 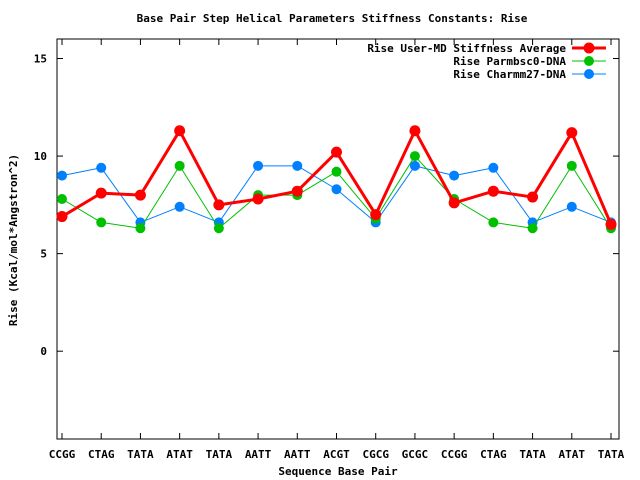 I want to click on x-tick-label: CGCG, so click(x=375, y=454).